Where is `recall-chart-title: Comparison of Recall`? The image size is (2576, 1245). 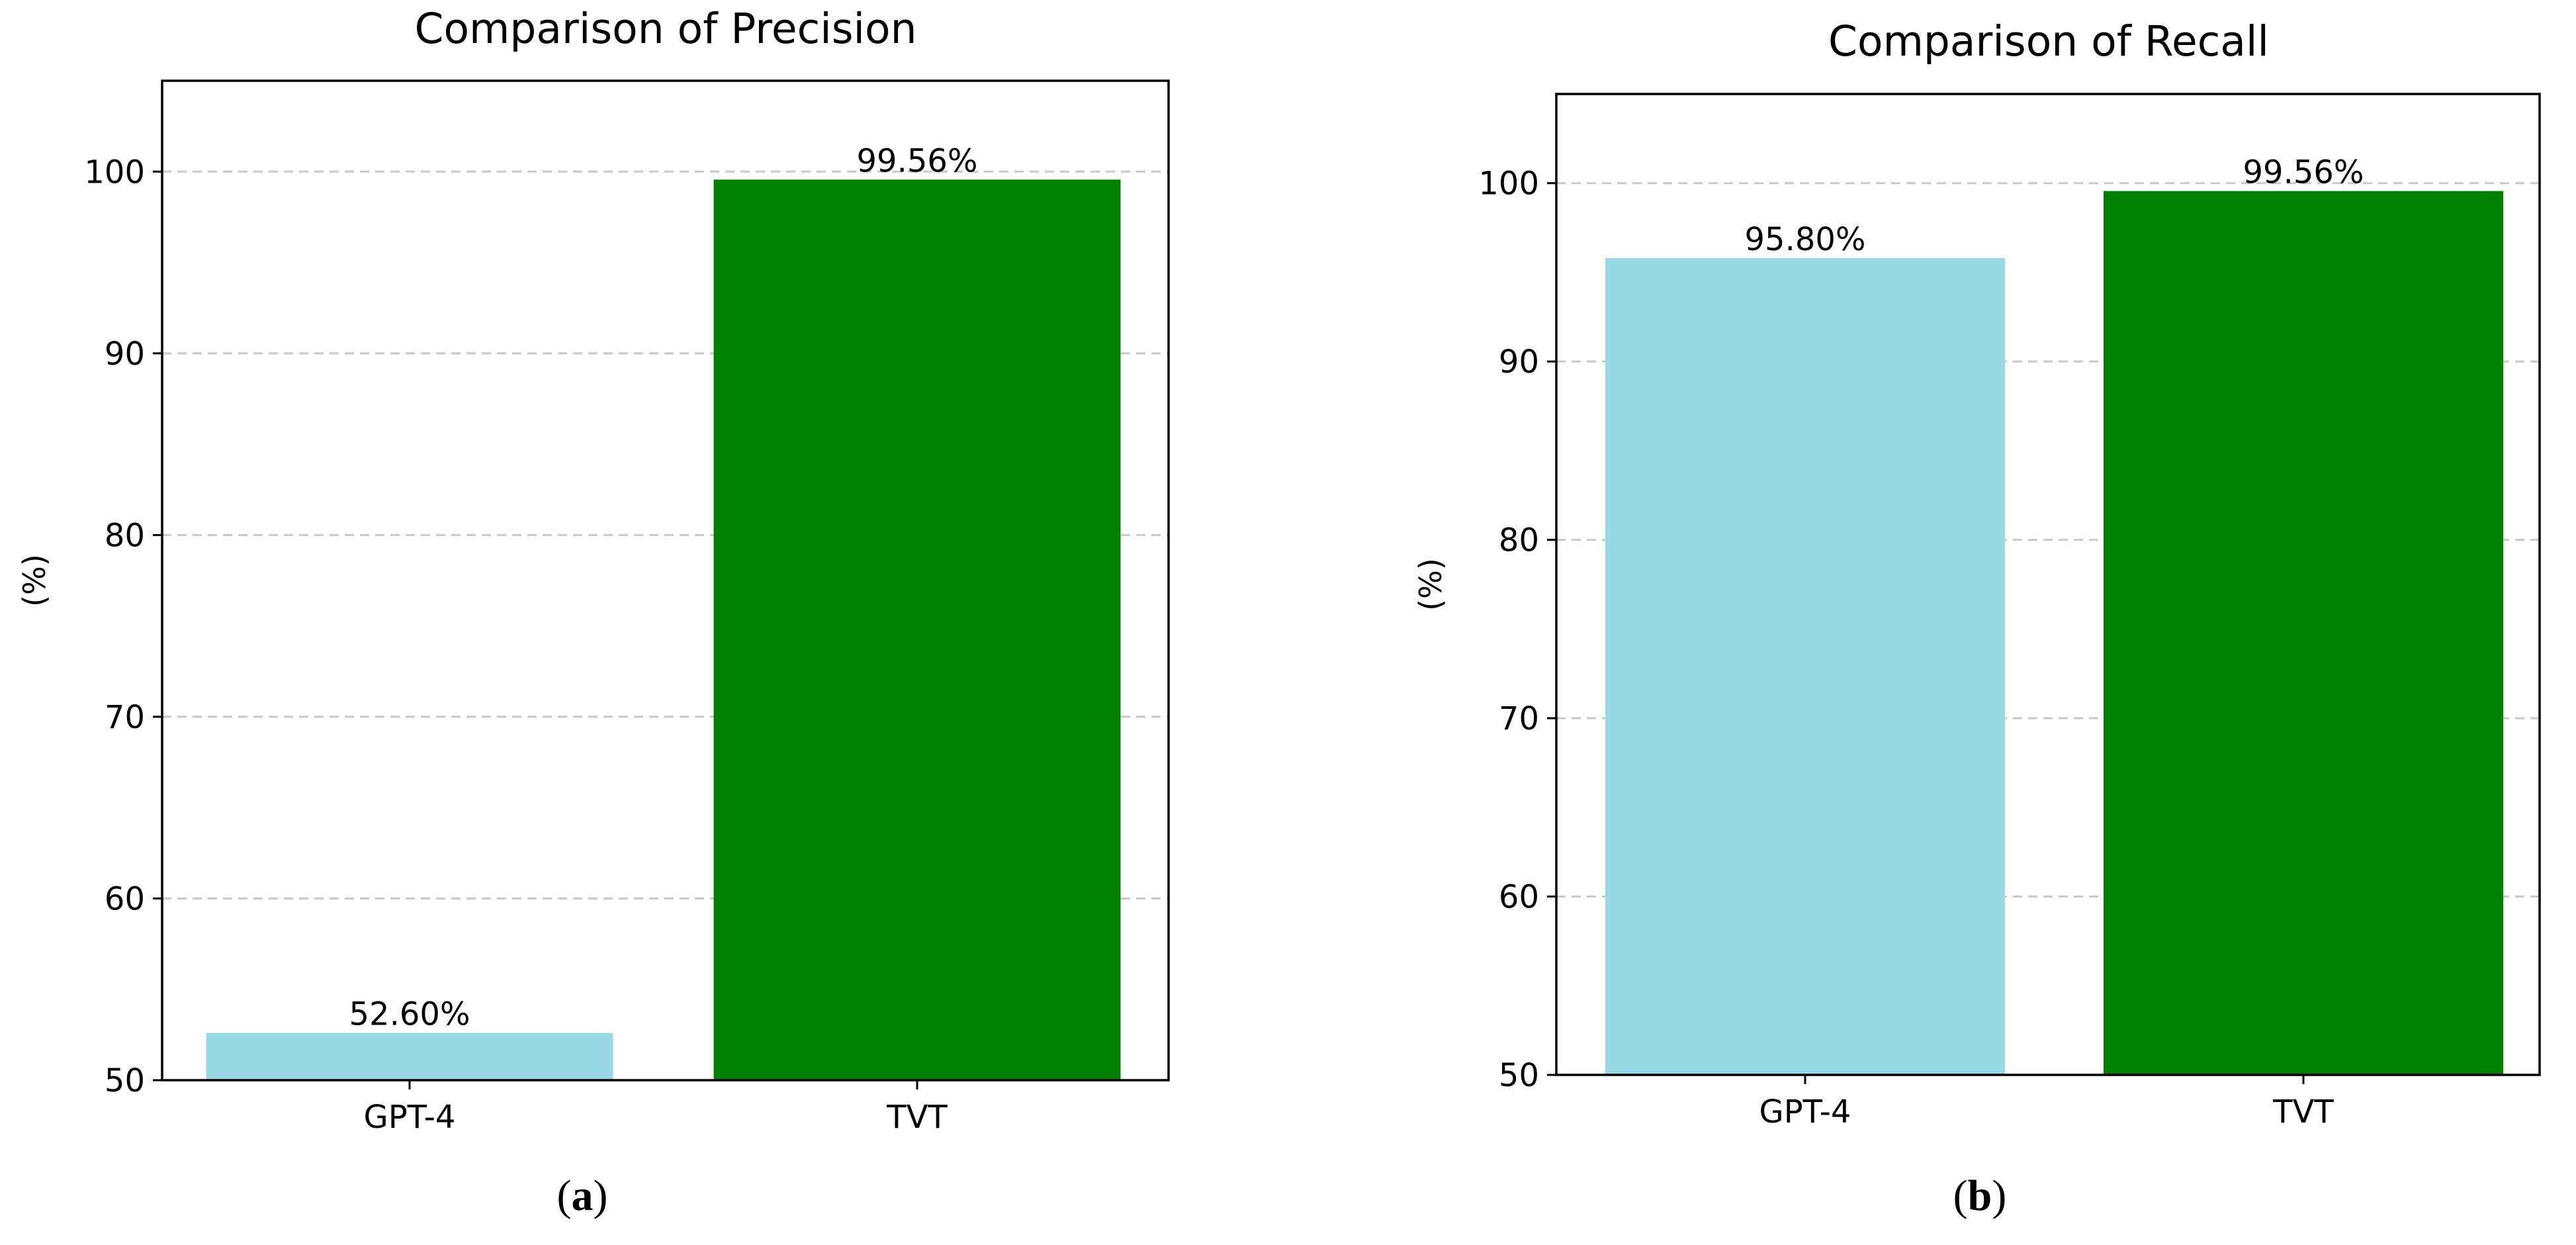
recall-chart-title: Comparison of Recall is located at coordinates (2048, 42).